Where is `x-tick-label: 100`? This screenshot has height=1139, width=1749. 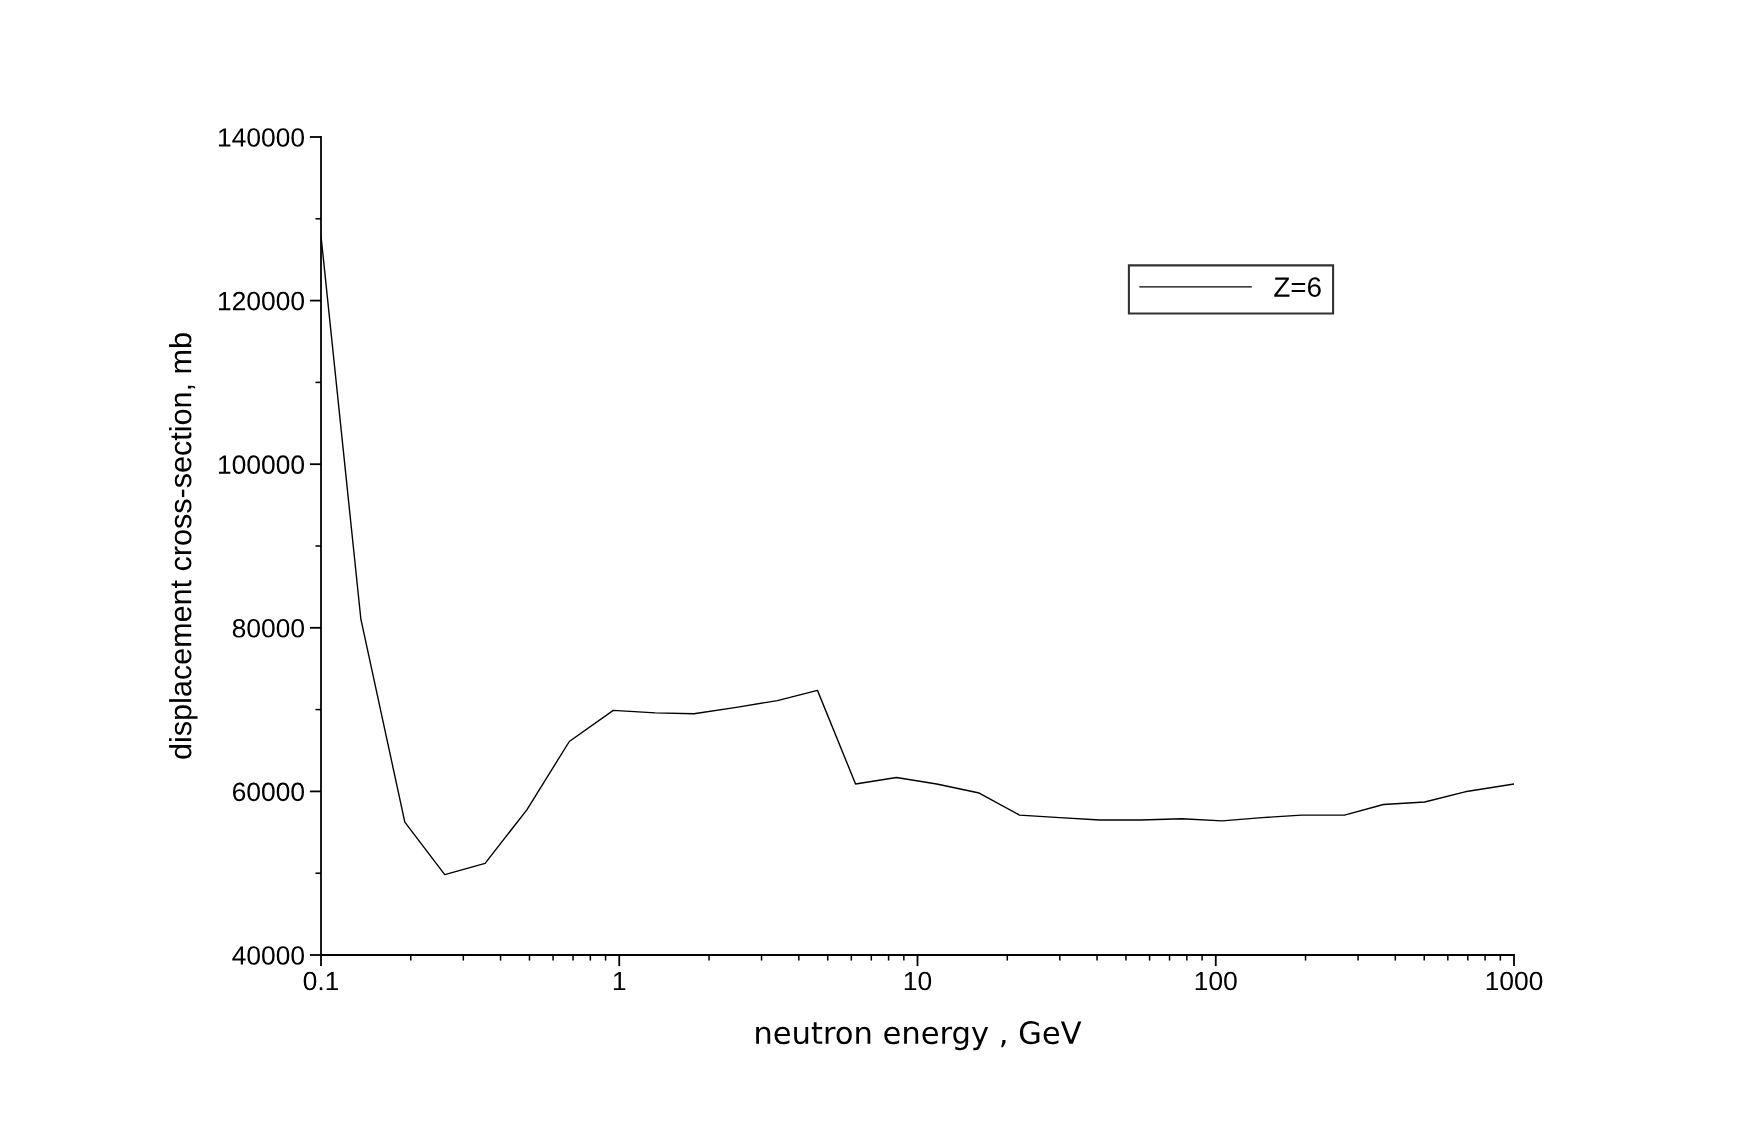
x-tick-label: 100 is located at coordinates (1216, 981).